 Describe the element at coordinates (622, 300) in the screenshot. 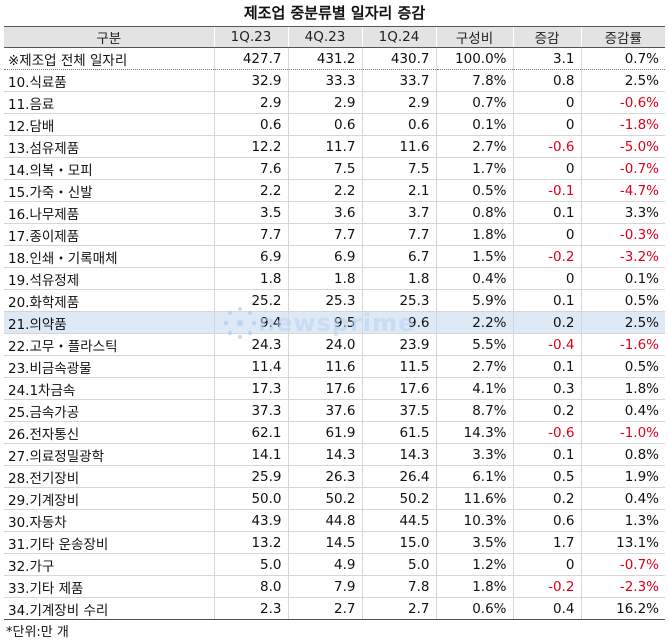

I see `rate-cell: 0.5%` at that location.